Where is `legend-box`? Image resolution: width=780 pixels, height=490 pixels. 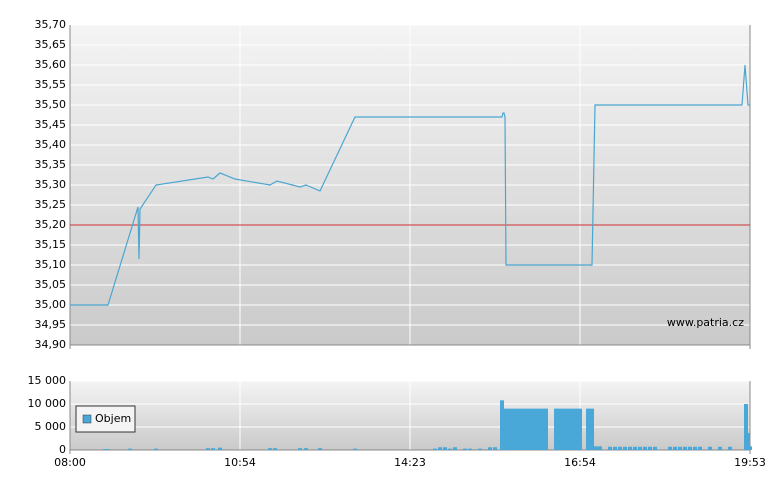
legend-box is located at coordinates (105, 419).